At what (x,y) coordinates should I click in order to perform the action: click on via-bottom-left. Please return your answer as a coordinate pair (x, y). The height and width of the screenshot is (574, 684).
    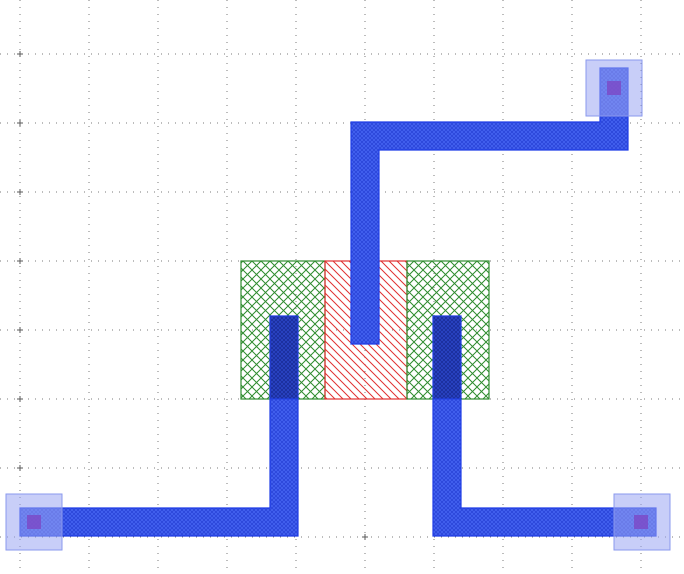
    Looking at the image, I should click on (34, 522).